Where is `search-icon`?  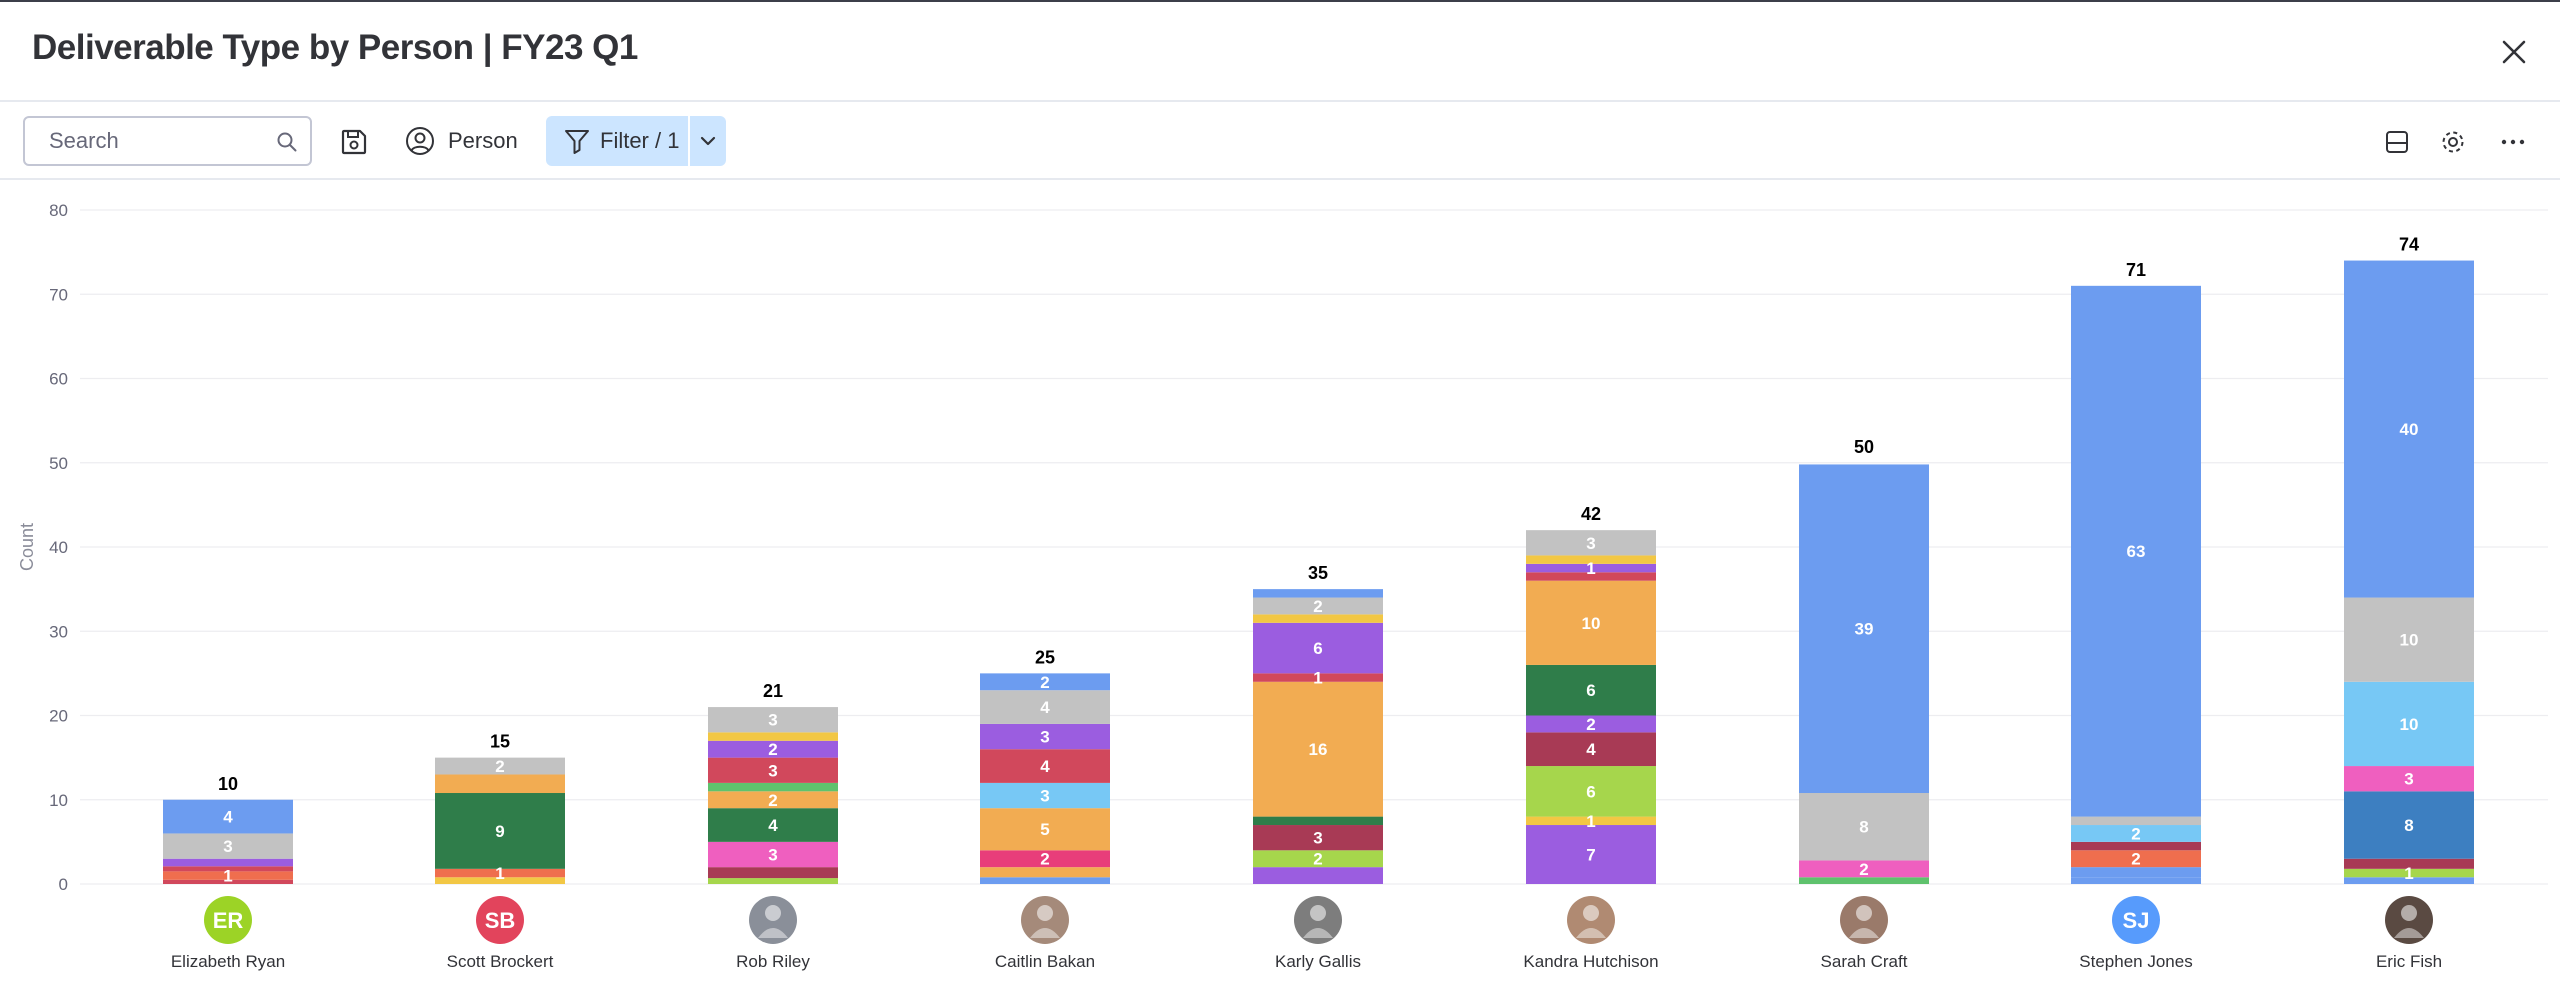
search-icon is located at coordinates (287, 142).